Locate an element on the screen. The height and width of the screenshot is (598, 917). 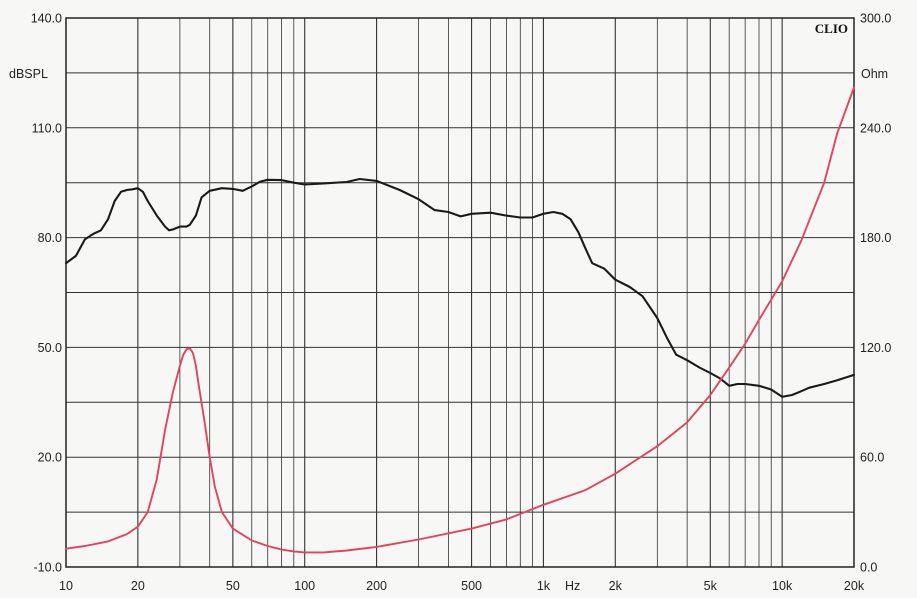
brand-label: CLIO is located at coordinates (831, 28).